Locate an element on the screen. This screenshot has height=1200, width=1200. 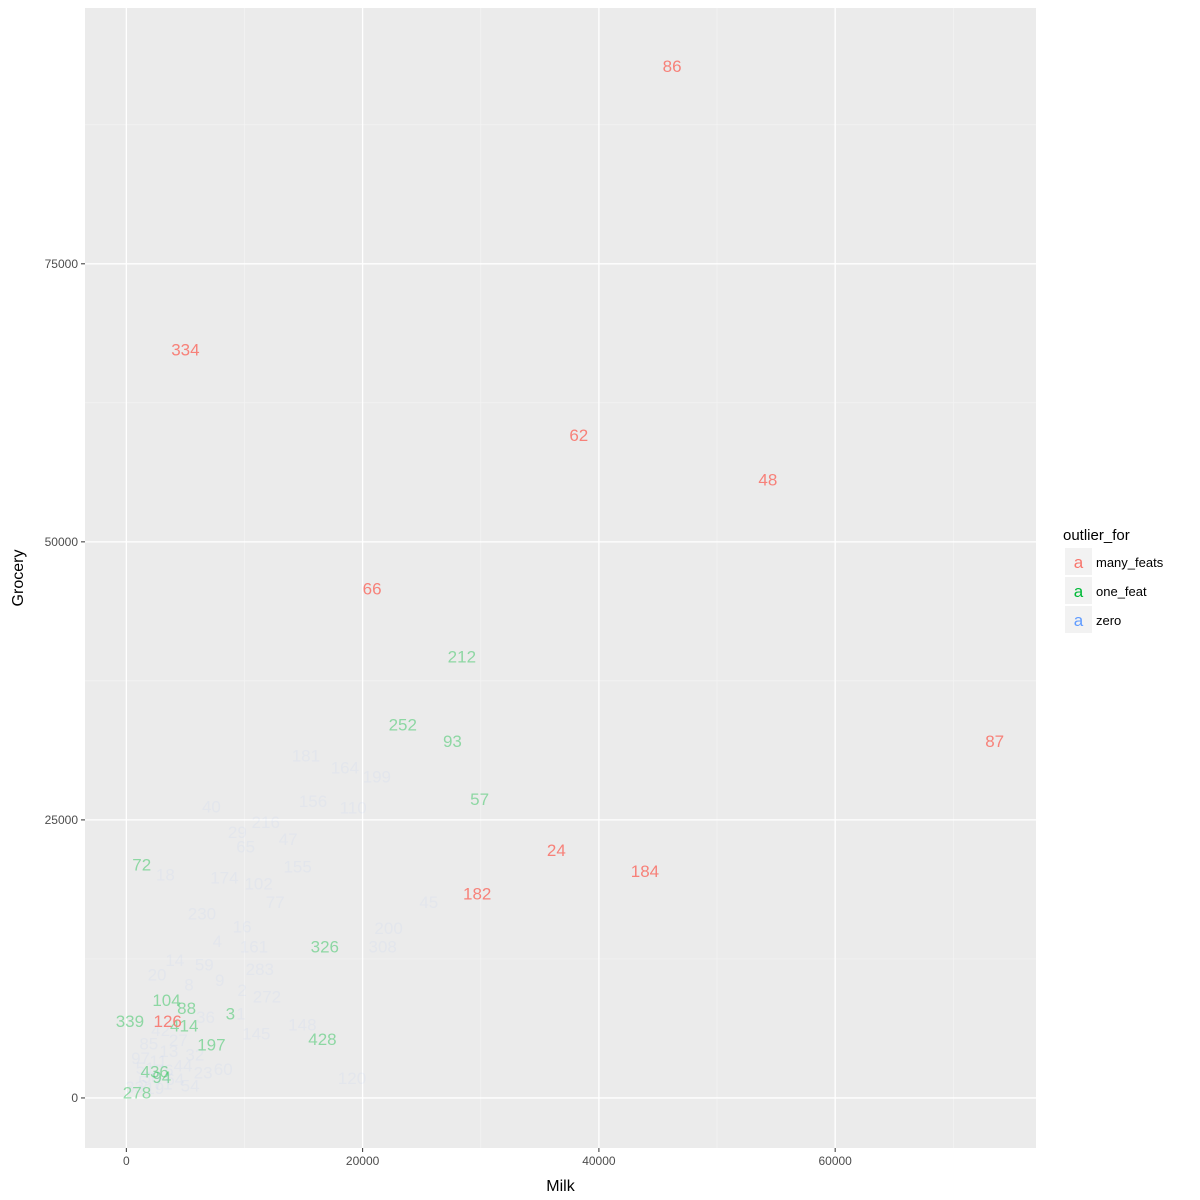
point-label-many_feats: 48 is located at coordinates (767, 480).